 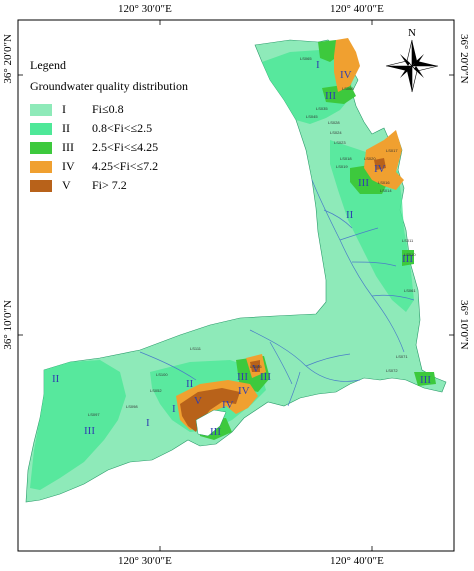 What do you see at coordinates (66, 128) in the screenshot?
I see `legend-class: II` at bounding box center [66, 128].